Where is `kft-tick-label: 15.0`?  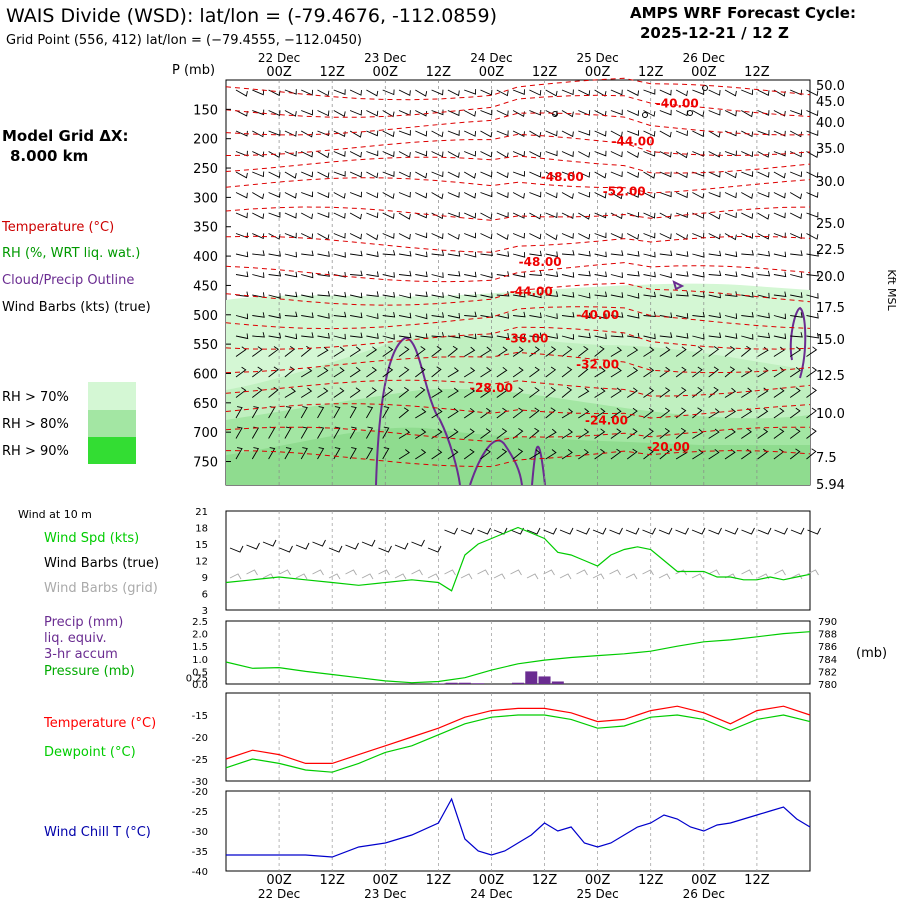
kft-tick-label: 15.0 is located at coordinates (830, 340).